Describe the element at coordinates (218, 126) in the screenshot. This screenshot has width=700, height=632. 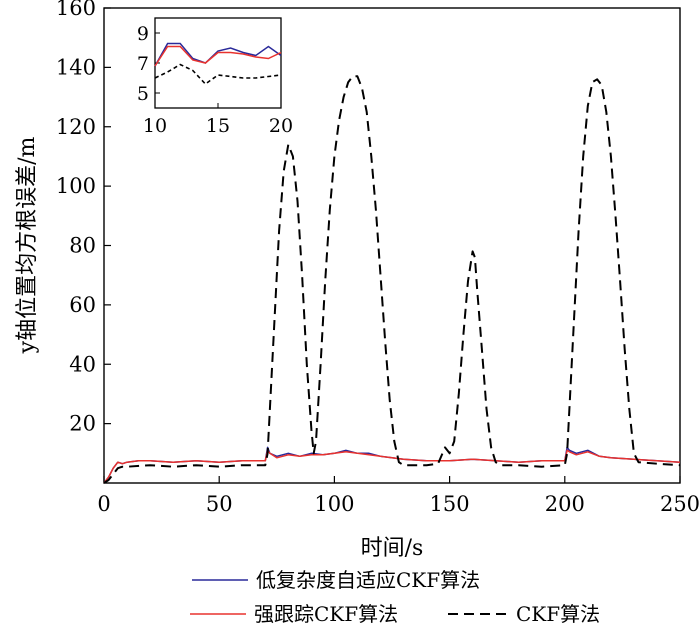
I see `inset-x-tick-label: 15` at that location.